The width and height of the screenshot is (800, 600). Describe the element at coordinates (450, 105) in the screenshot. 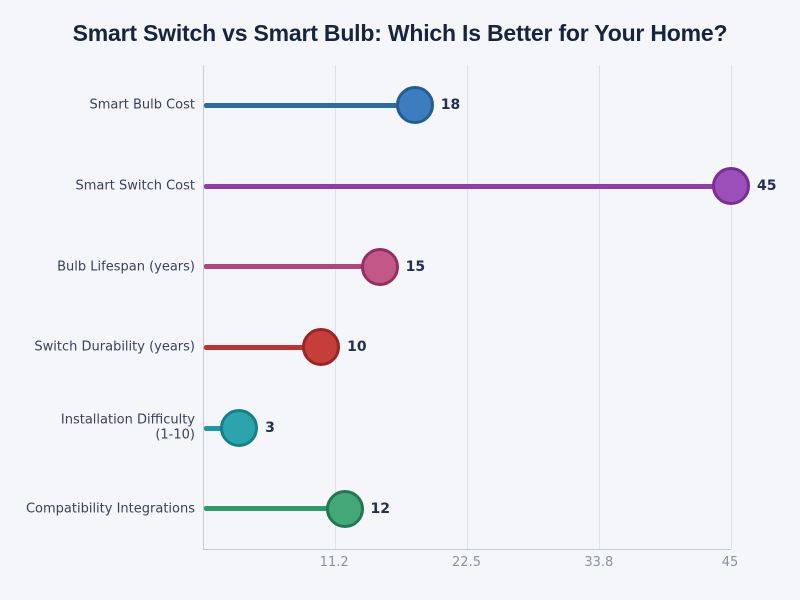

I see `value-label: 18` at that location.